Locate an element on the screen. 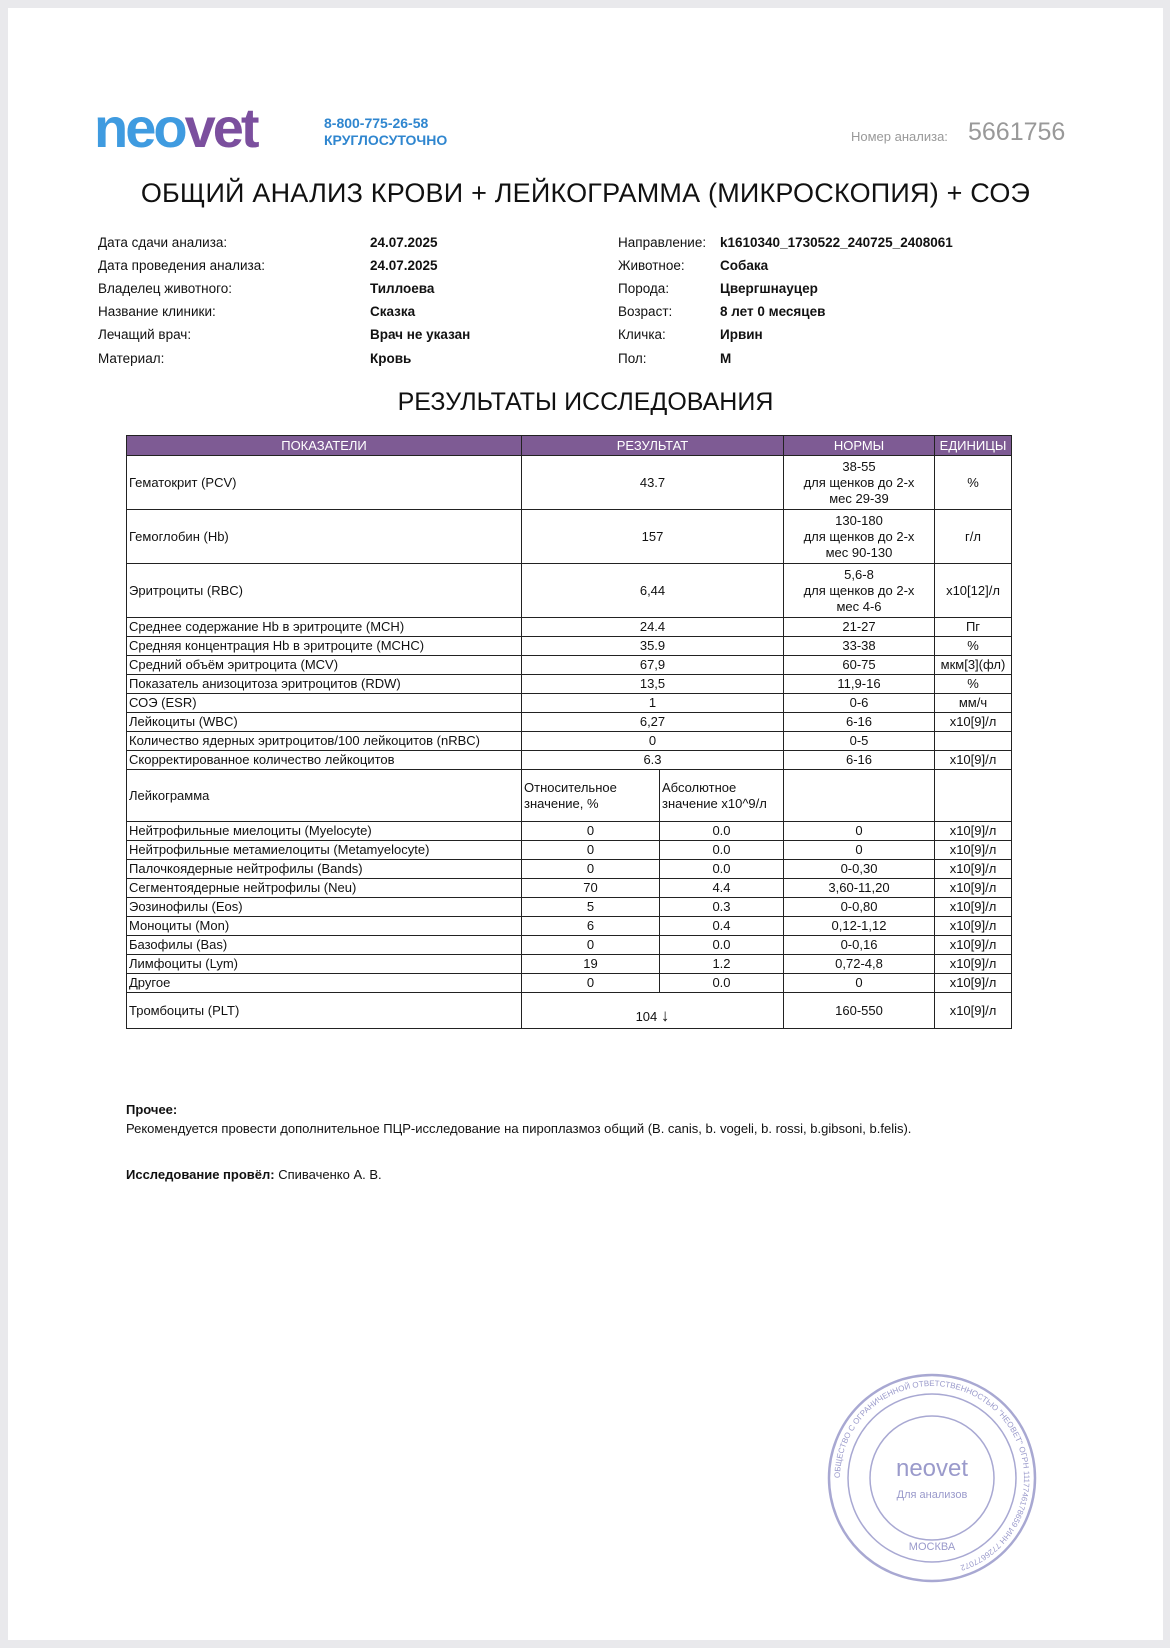 This screenshot has height=1648, width=1170. absolute-value: Абсолютное значение x10^9/л is located at coordinates (721, 795).